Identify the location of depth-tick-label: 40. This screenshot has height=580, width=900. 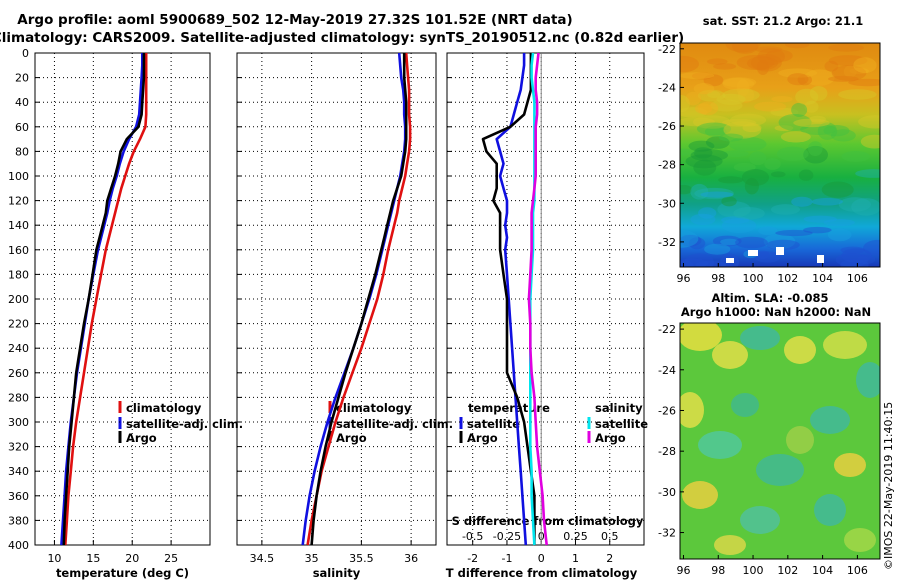
(22, 102).